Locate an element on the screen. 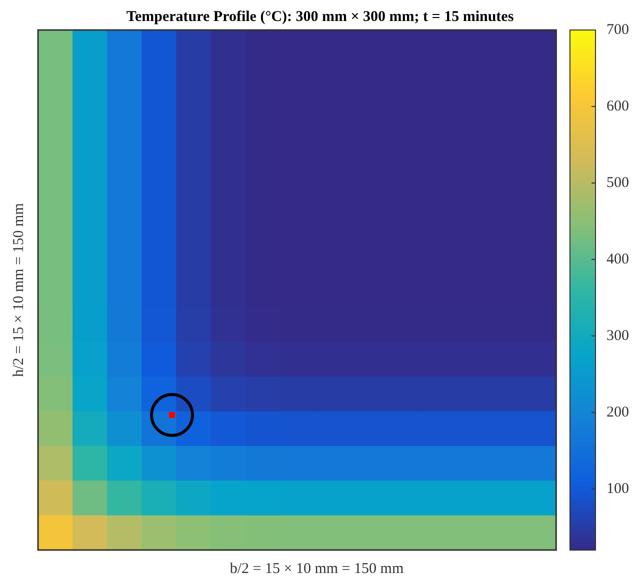  color-bar-label: 700 is located at coordinates (617, 30).